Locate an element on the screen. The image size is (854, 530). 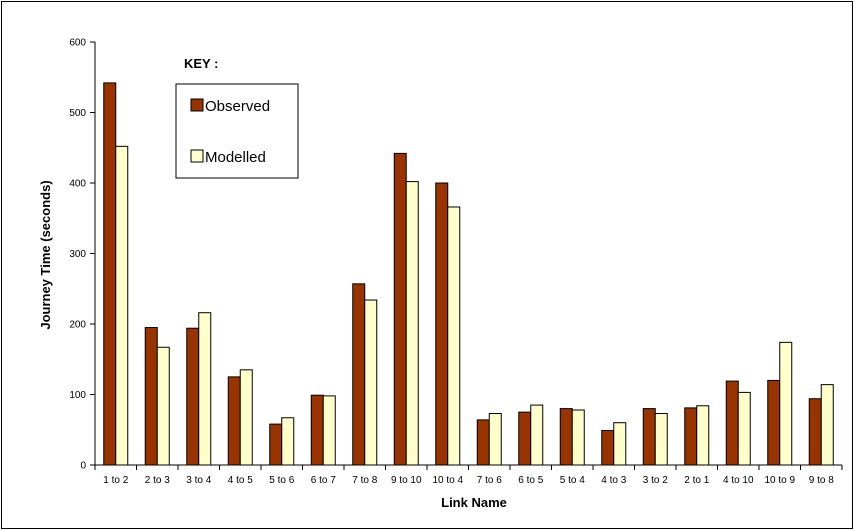
x-tick-label: 7 to 6 is located at coordinates (489, 480).